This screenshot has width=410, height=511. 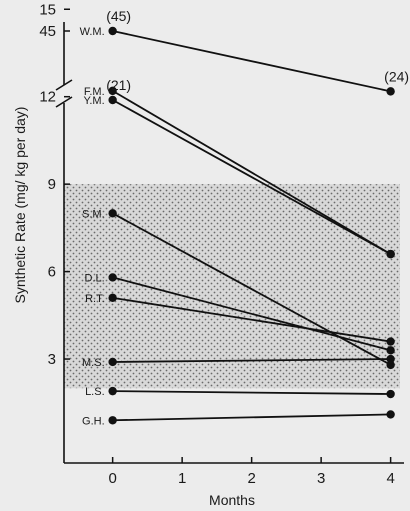 I want to click on x-axis-title: Months, so click(x=232, y=500).